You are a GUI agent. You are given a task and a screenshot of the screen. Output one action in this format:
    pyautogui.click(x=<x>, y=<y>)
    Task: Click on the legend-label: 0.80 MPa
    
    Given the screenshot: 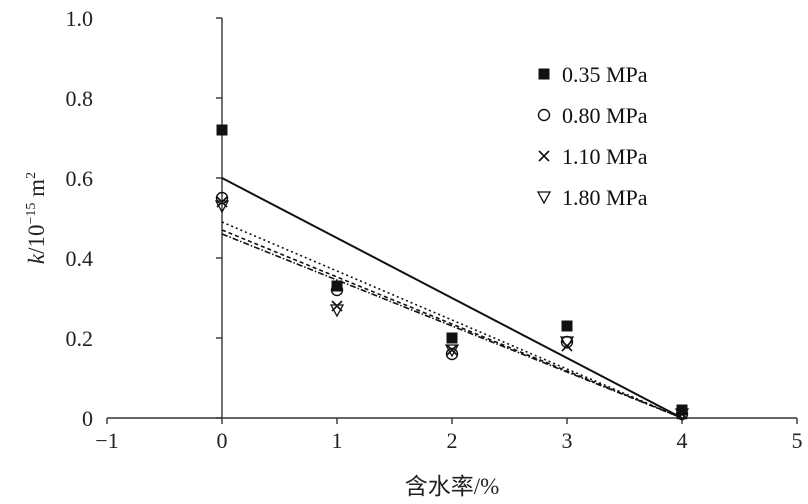 What is the action you would take?
    pyautogui.click(x=605, y=115)
    